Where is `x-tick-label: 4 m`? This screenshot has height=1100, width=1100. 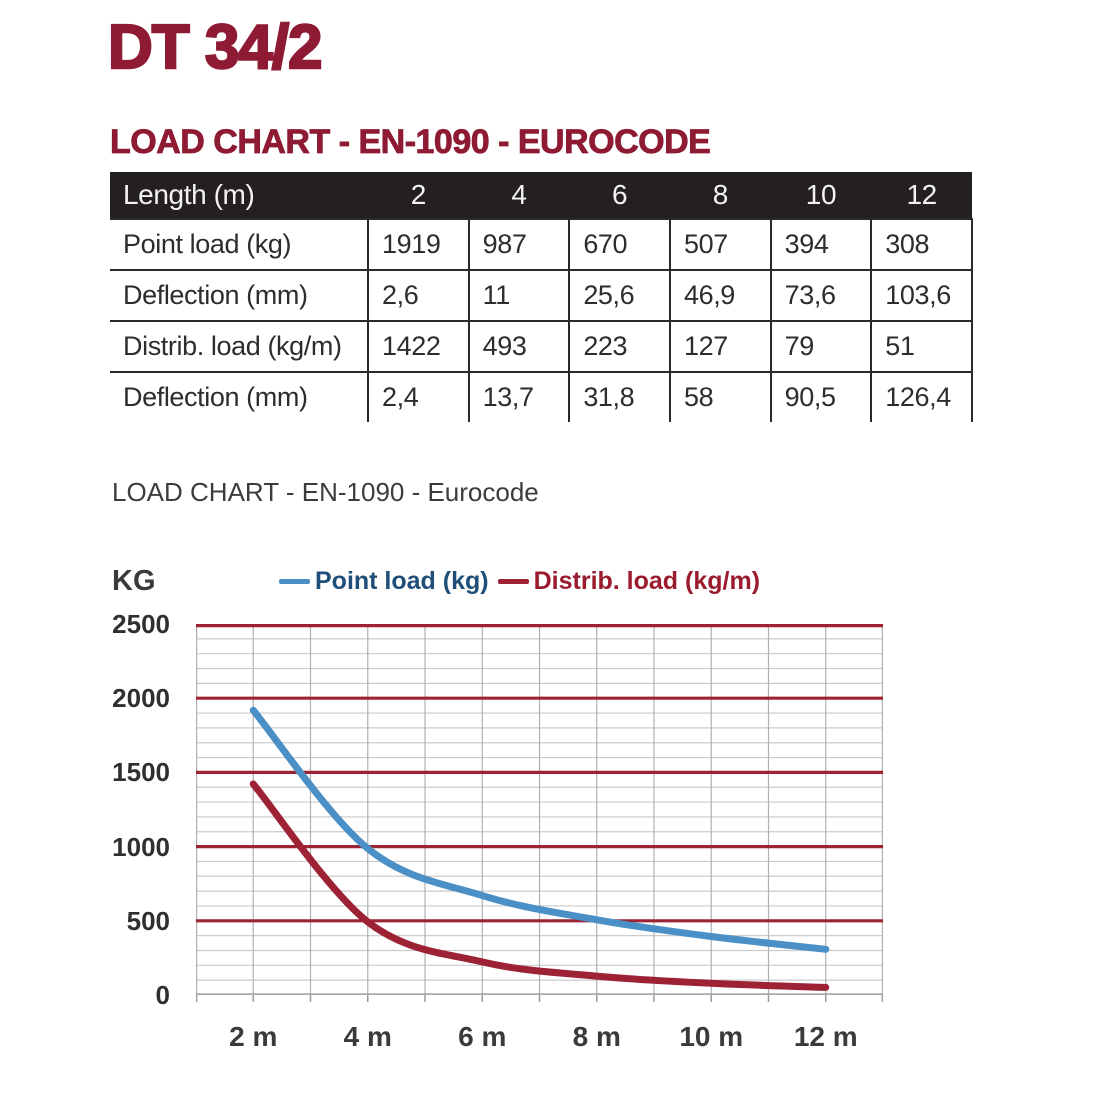 x-tick-label: 4 m is located at coordinates (367, 1036).